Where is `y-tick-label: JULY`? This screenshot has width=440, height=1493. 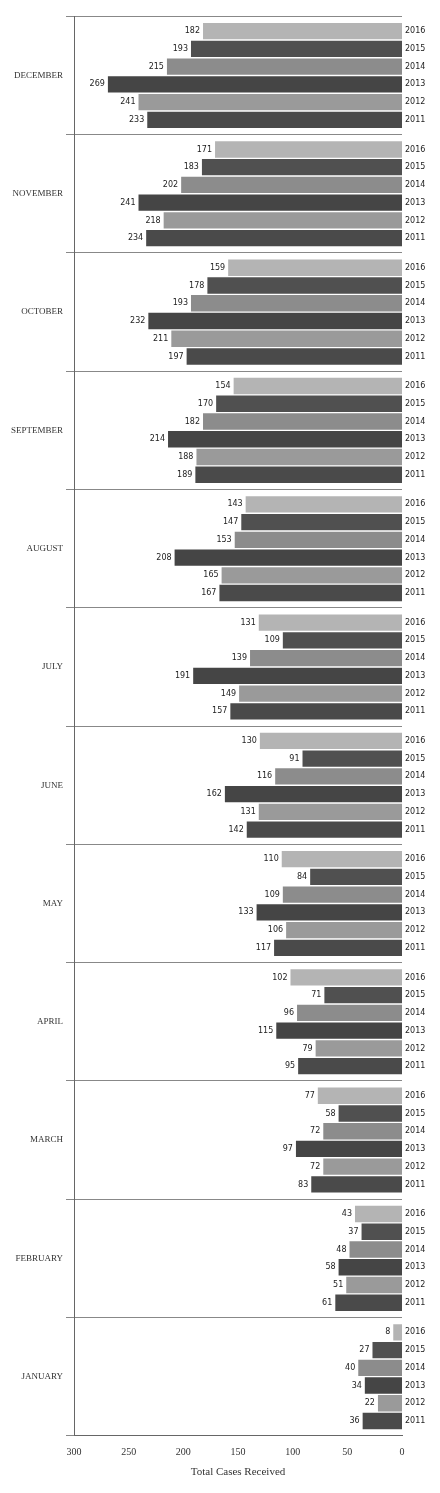
y-tick-label: JULY is located at coordinates (52, 666).